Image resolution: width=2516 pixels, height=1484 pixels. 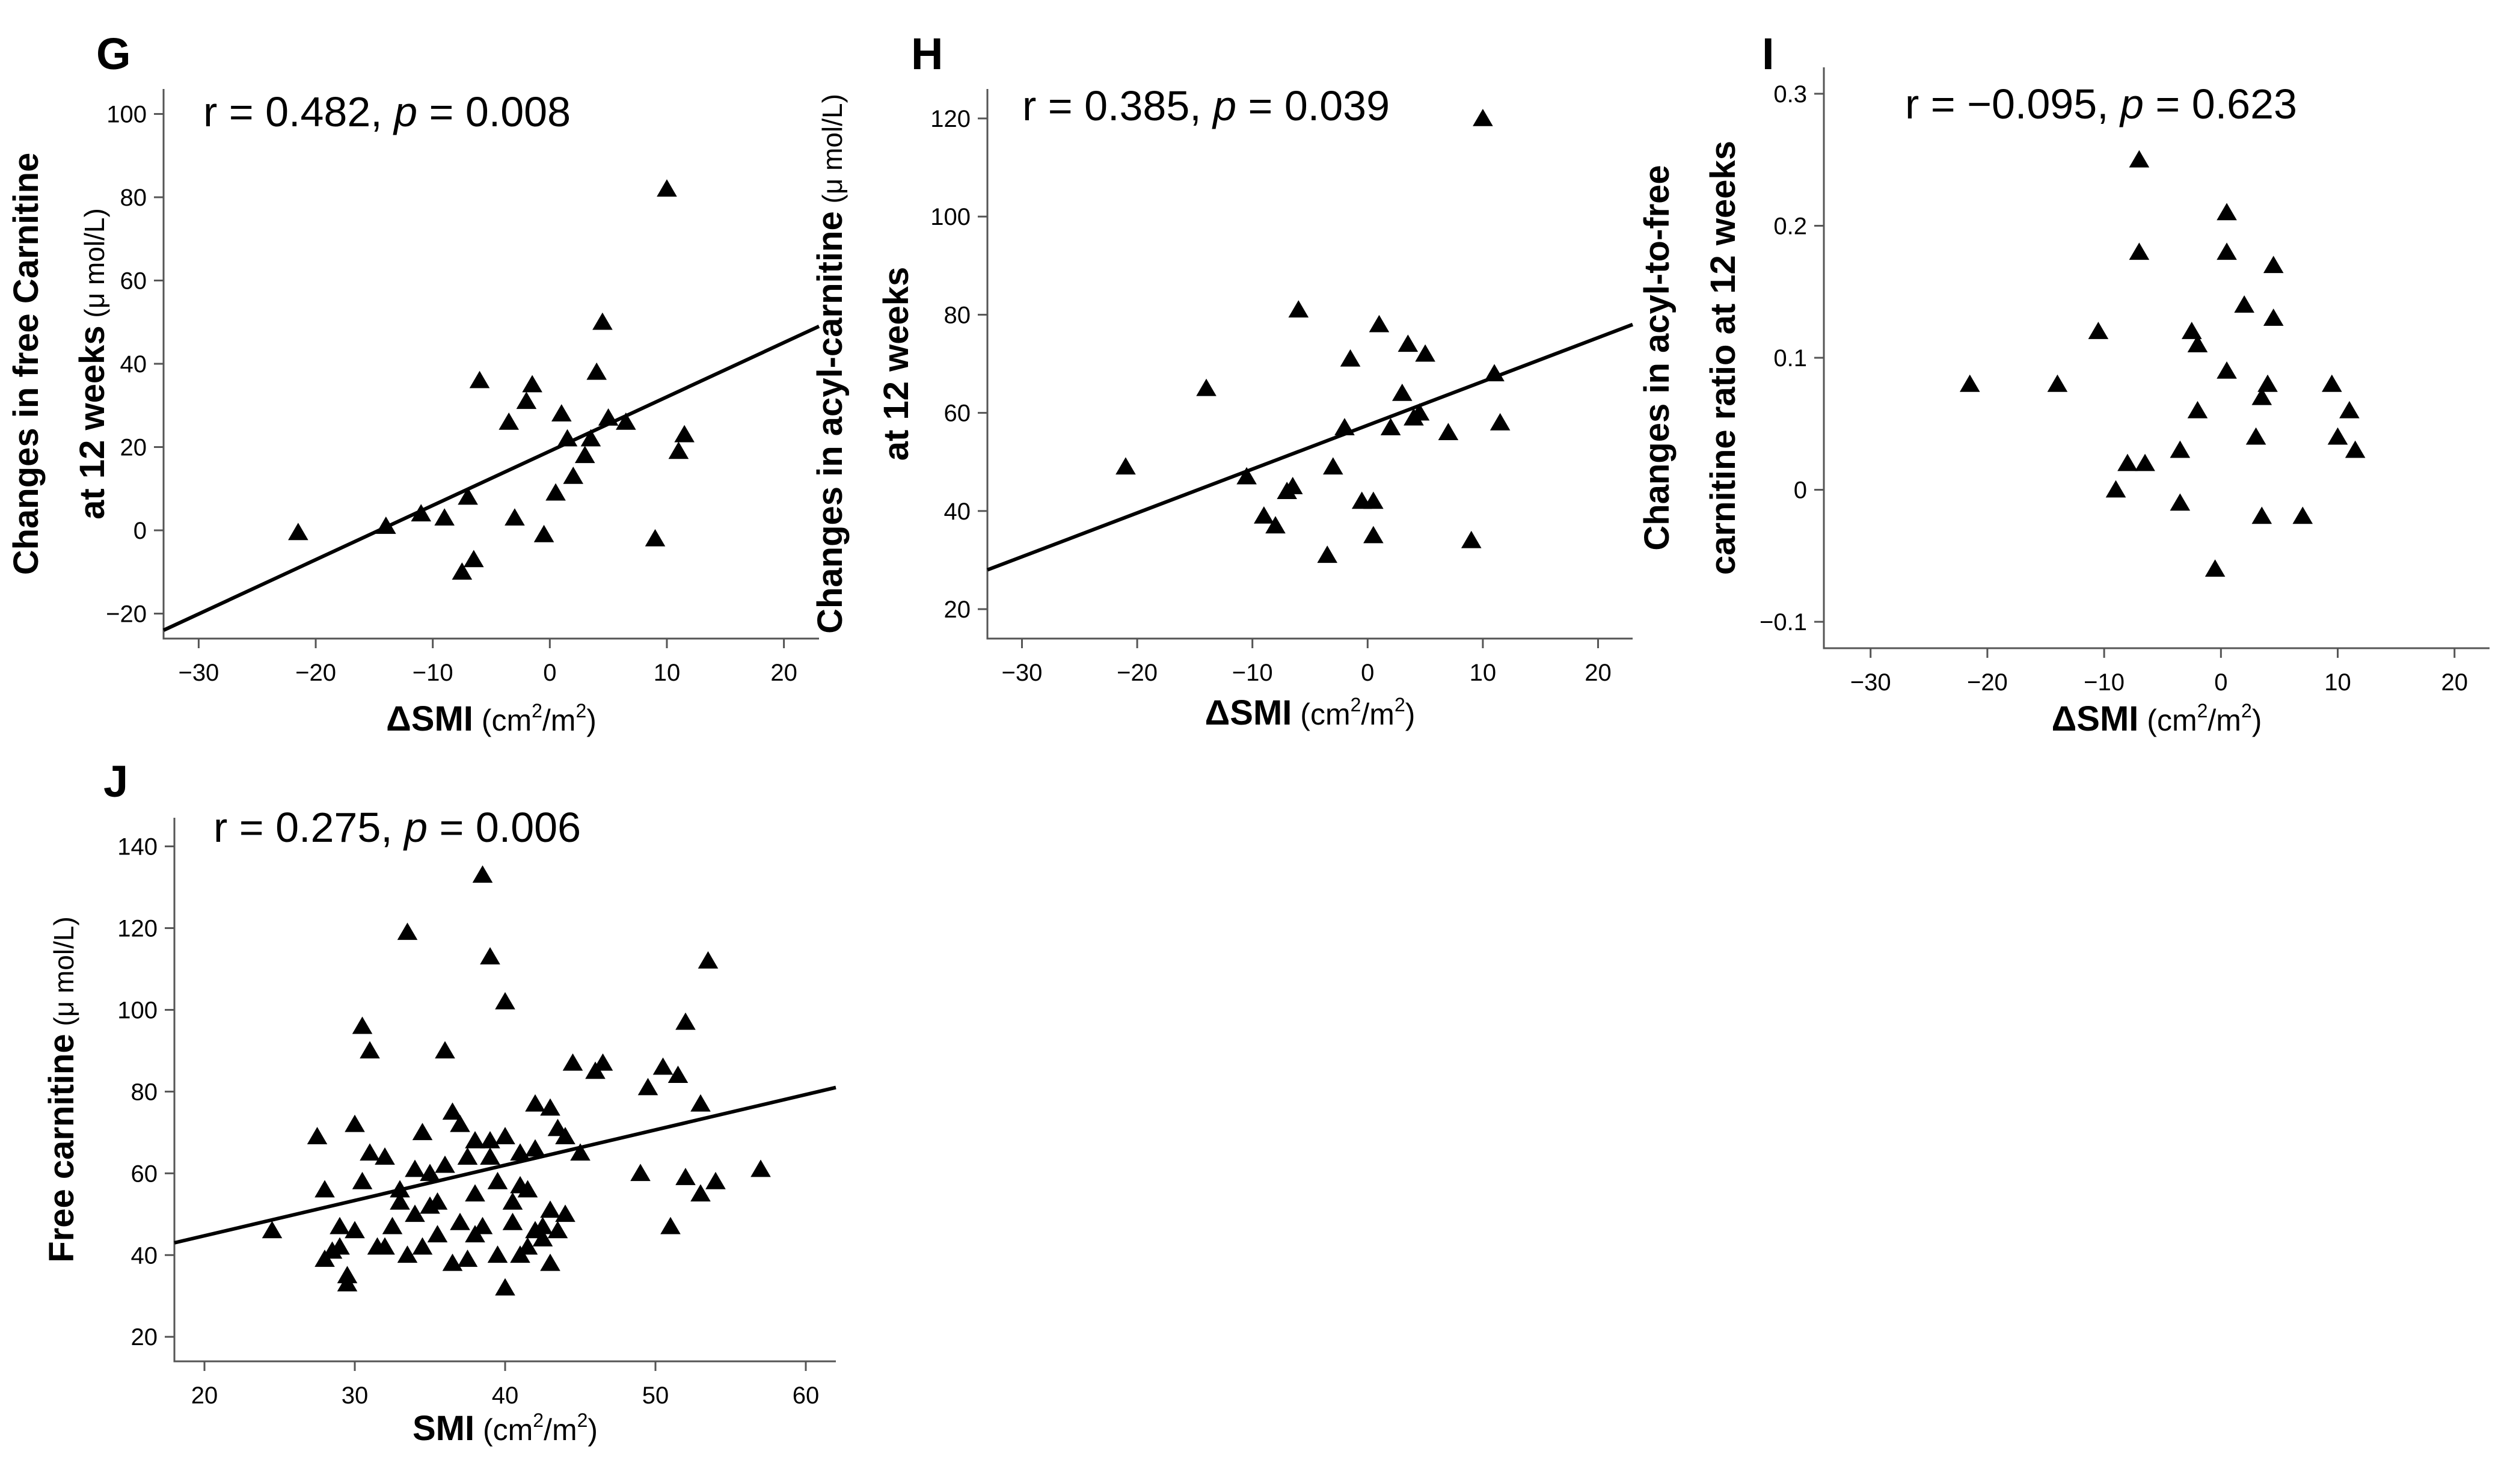 I want to click on stat-annotation: r = −0.095, p = 0.623, so click(x=2101, y=104).